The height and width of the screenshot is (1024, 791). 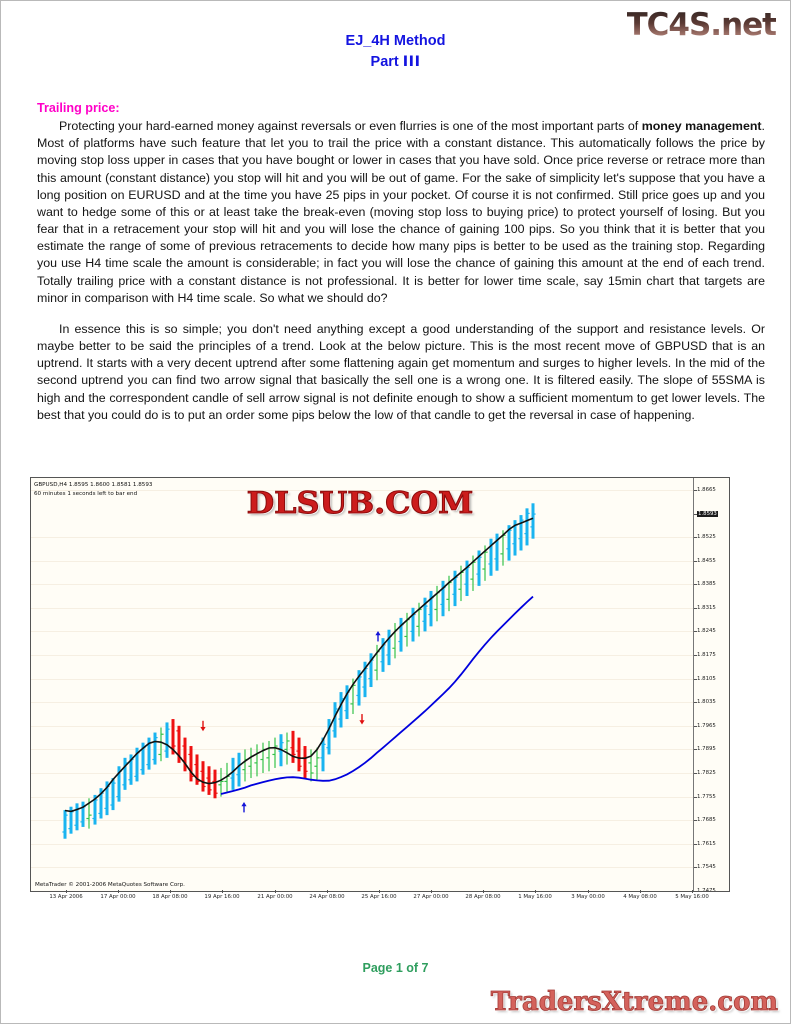 What do you see at coordinates (706, 725) in the screenshot?
I see `price-tick-label: 1.7965` at bounding box center [706, 725].